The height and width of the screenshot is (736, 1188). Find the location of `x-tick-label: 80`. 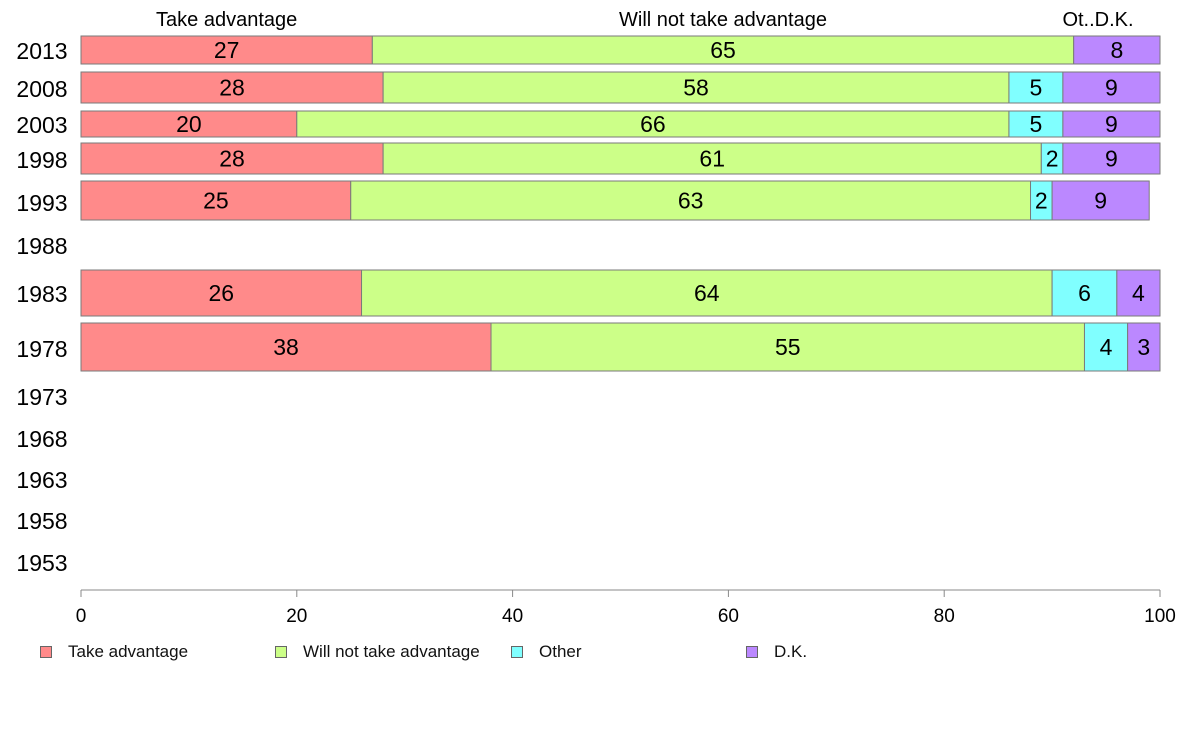

x-tick-label: 80 is located at coordinates (944, 616).